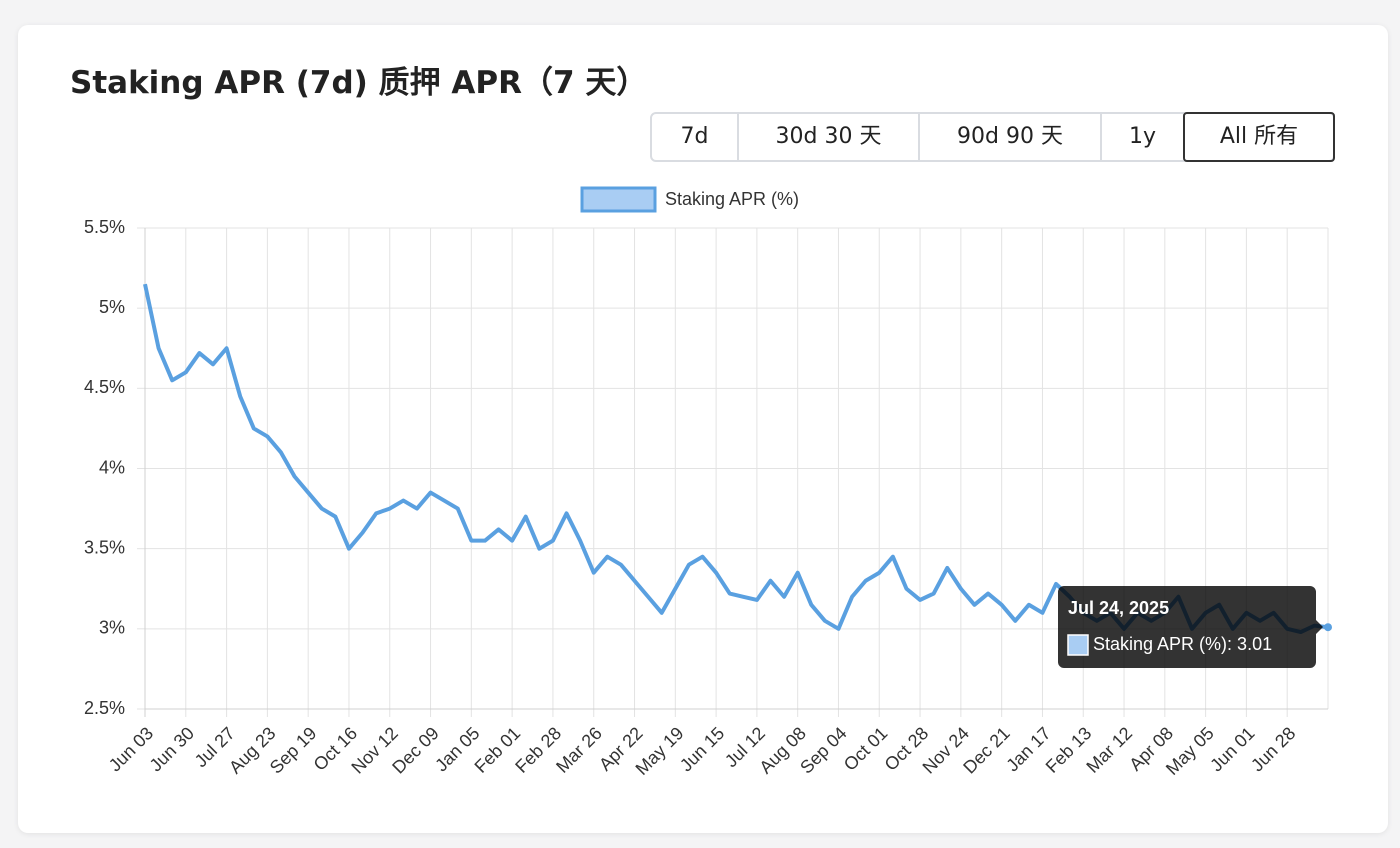  Describe the element at coordinates (829, 137) in the screenshot. I see `range-button: 30d 30 天` at that location.